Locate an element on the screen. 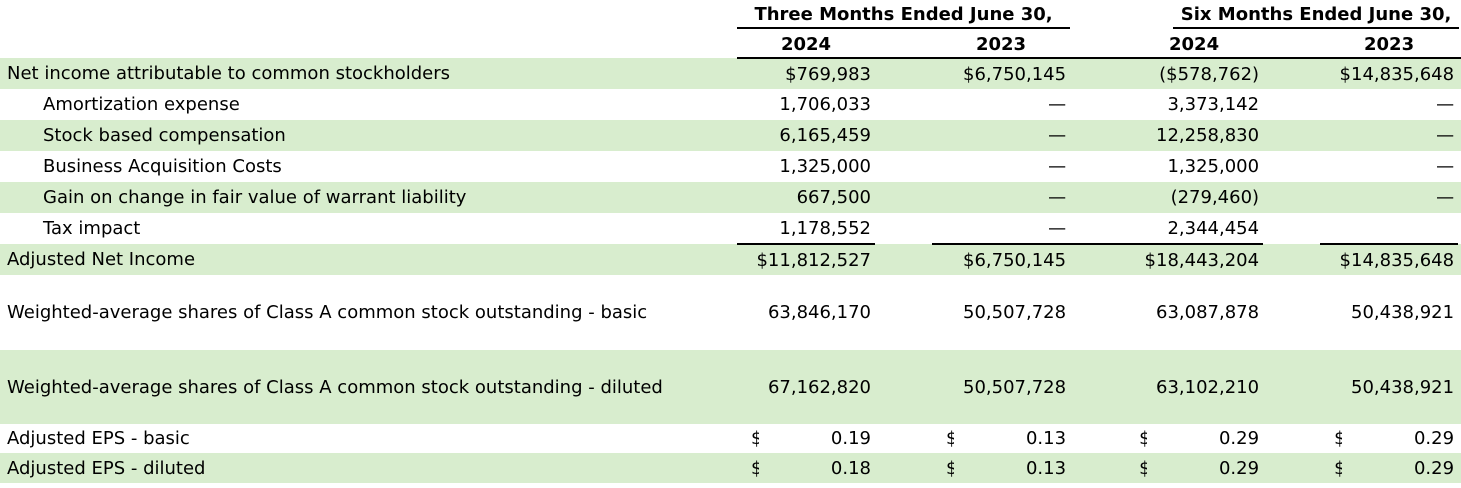 The height and width of the screenshot is (488, 1461). cell-value: 6,165,459 is located at coordinates (825, 135).